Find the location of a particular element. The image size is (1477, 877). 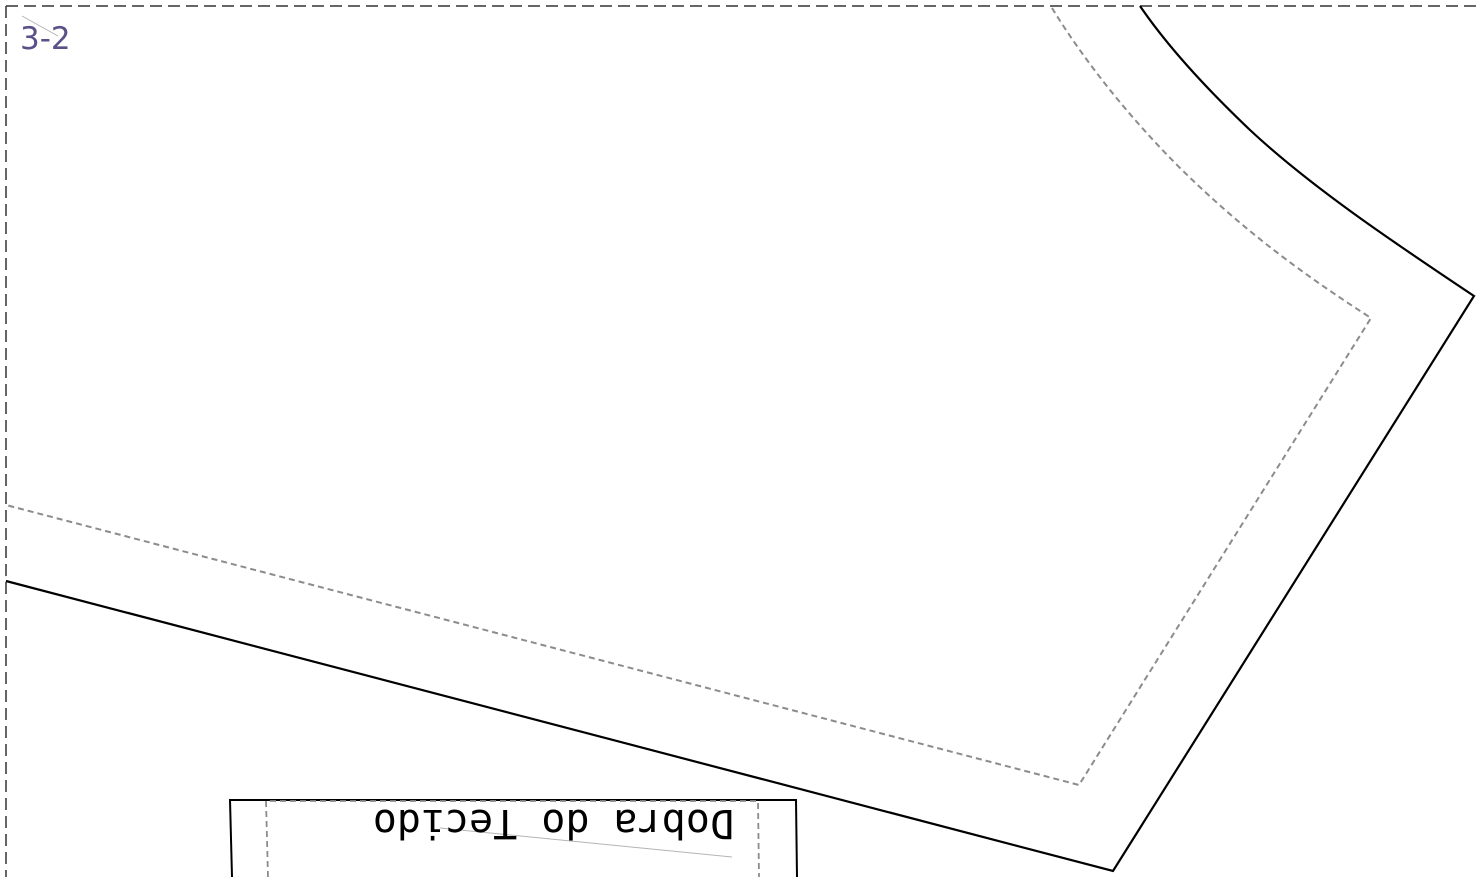

fold-label: Dobra do Tecido is located at coordinates (553, 823).